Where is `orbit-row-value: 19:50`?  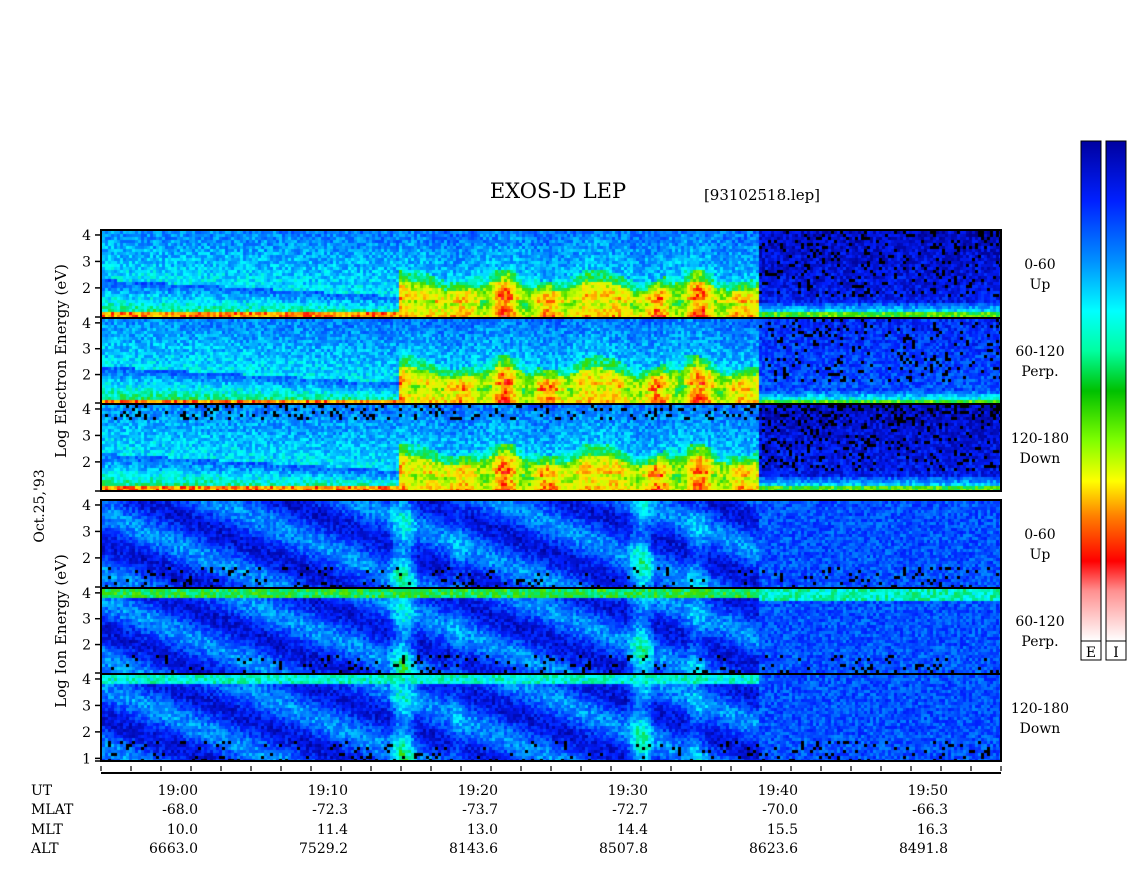 orbit-row-value: 19:50 is located at coordinates (928, 791).